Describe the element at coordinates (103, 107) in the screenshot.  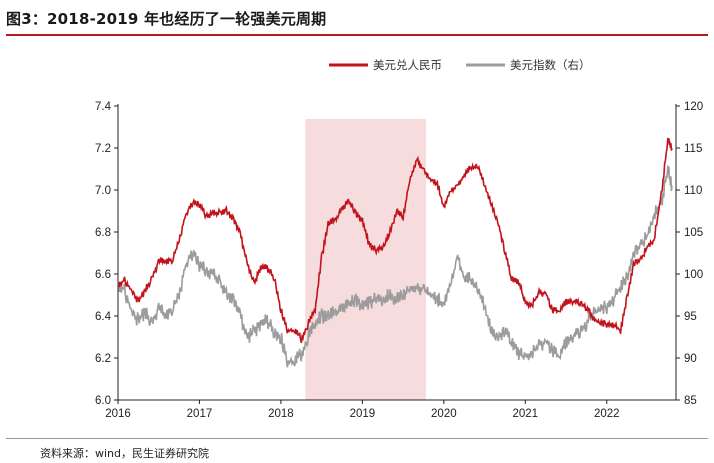
I see `left-tick-label: 7.4` at that location.